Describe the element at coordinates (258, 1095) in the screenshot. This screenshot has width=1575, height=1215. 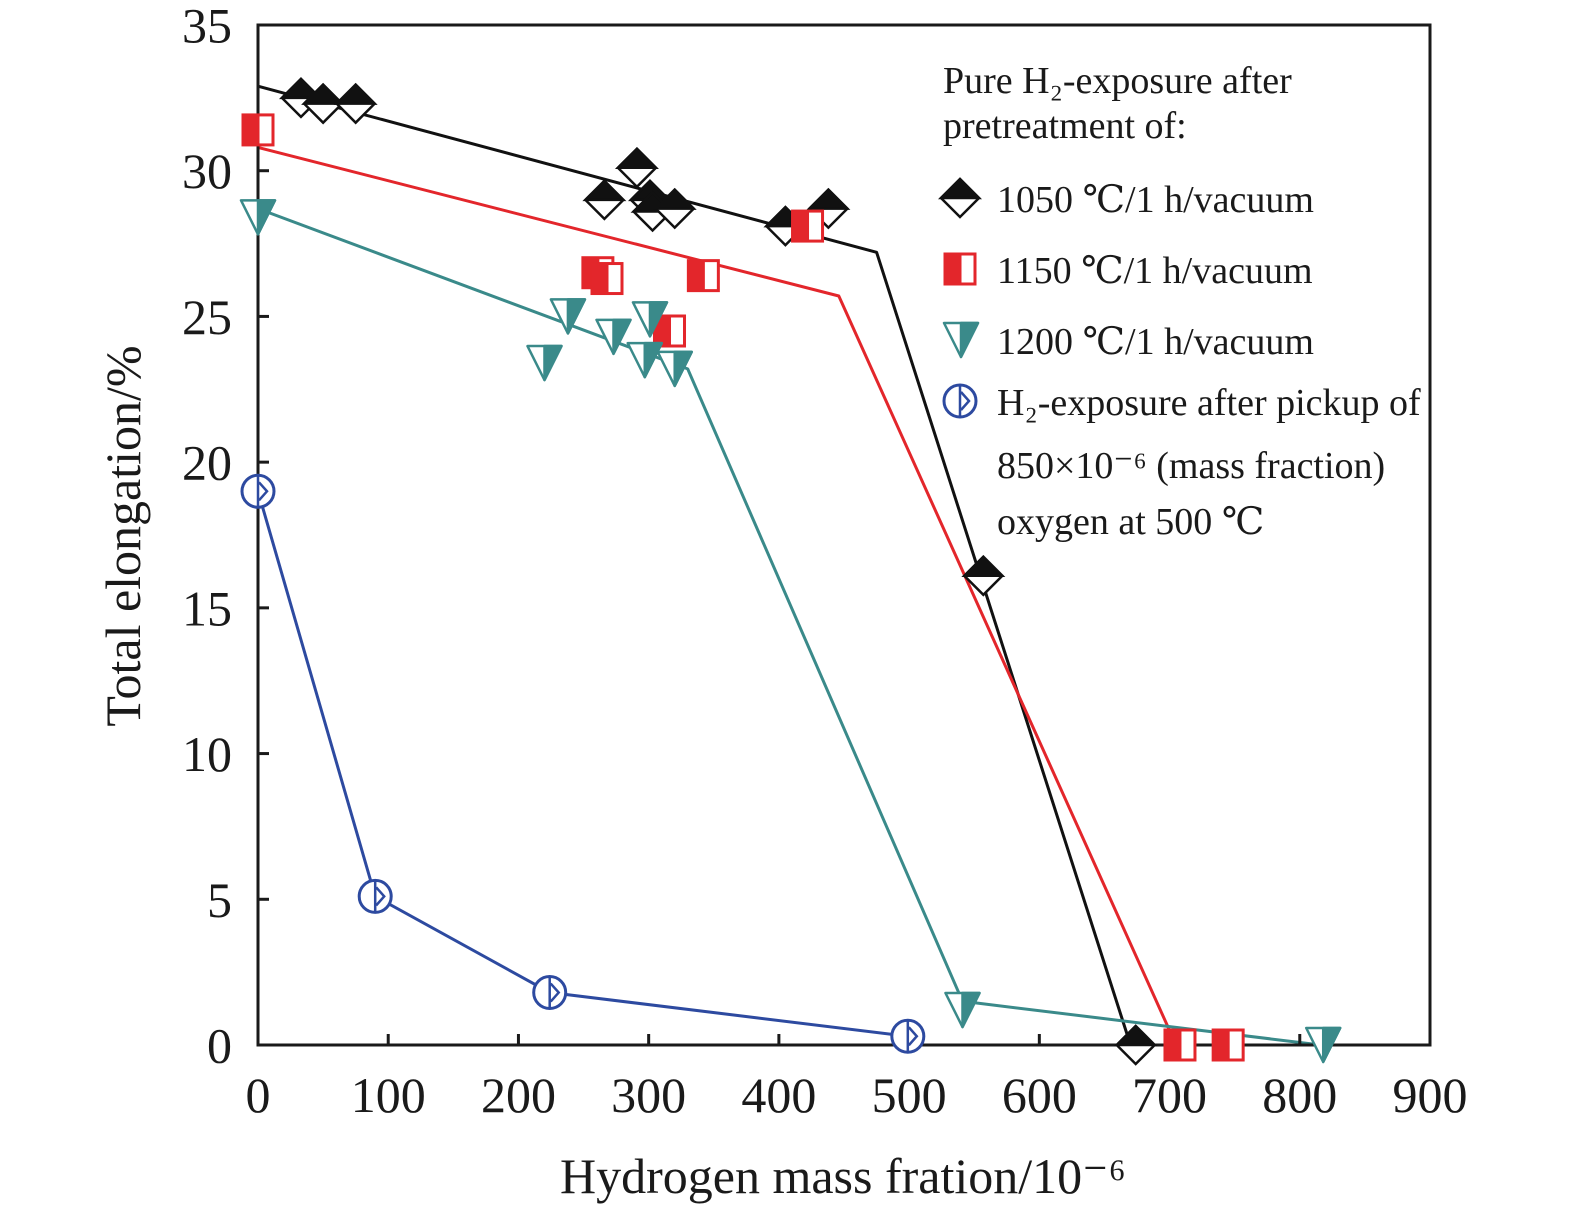
I see `x-tick-label: 0` at that location.